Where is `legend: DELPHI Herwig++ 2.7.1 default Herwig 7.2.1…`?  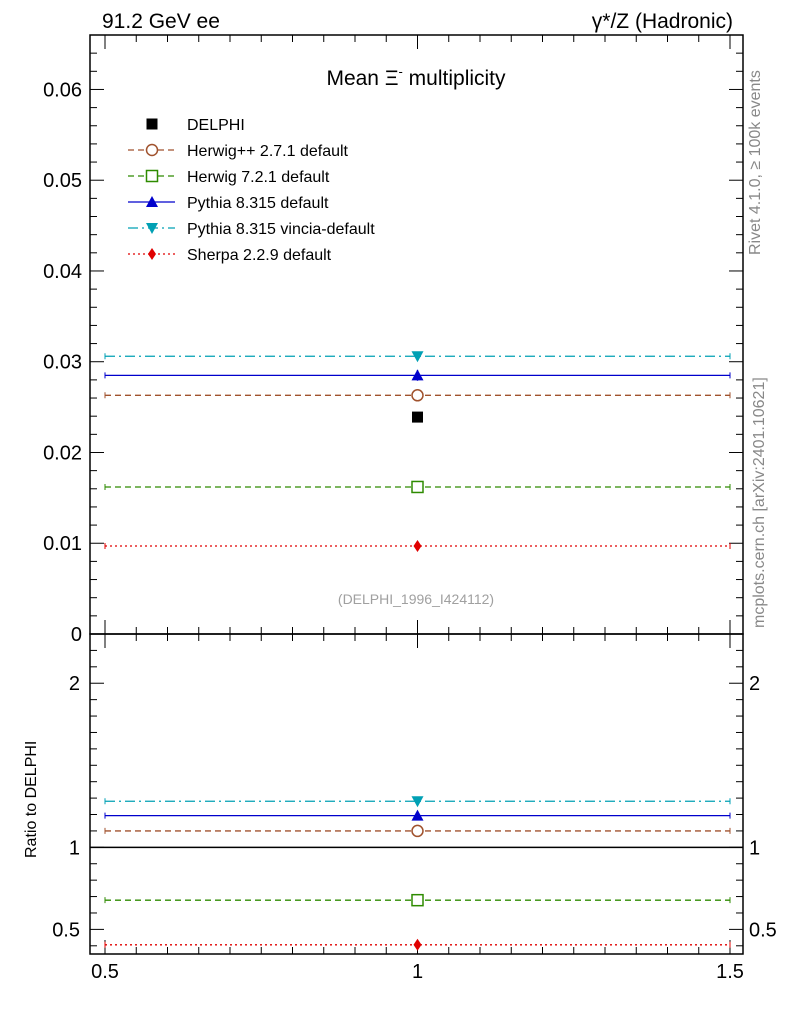 legend: DELPHI Herwig++ 2.7.1 default Herwig 7.2.1… is located at coordinates (251, 190).